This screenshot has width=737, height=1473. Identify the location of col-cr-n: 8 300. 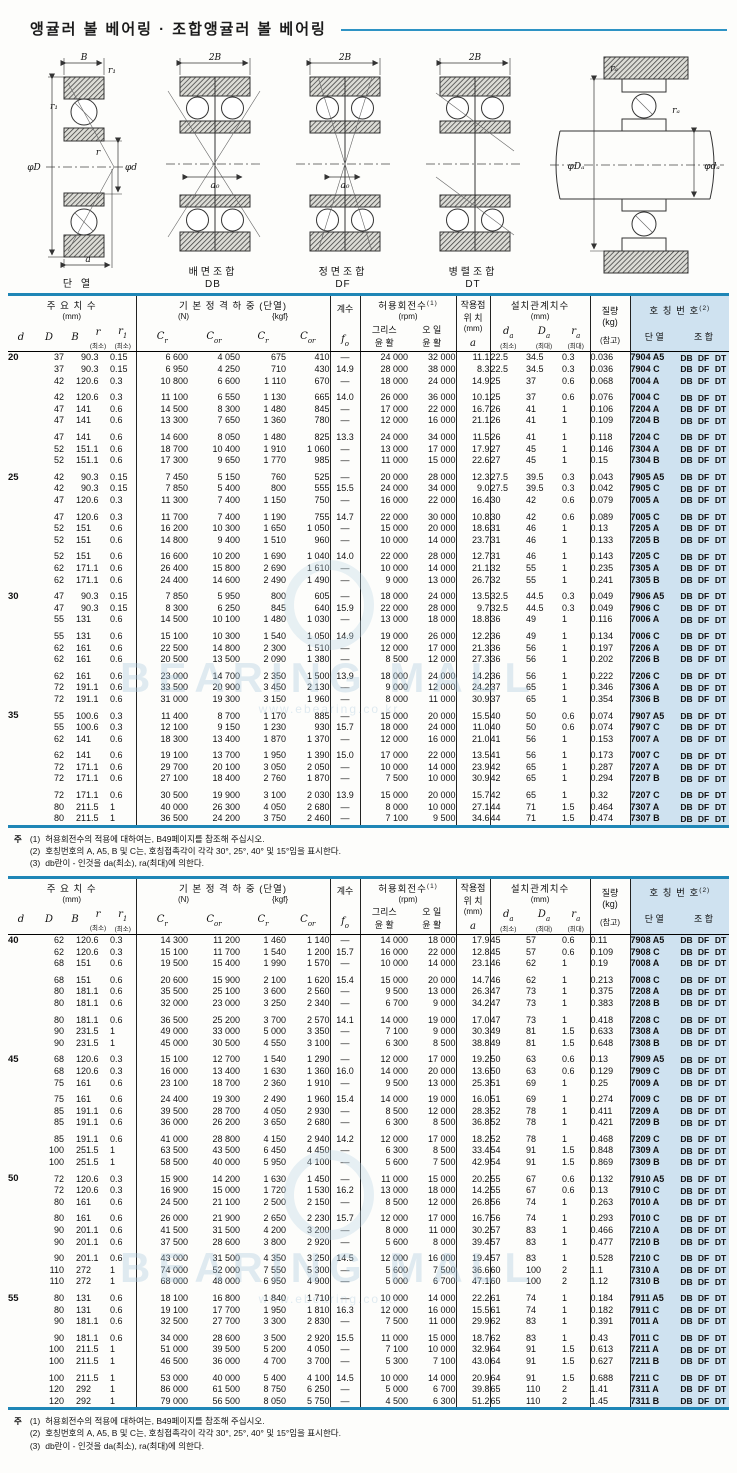
(161, 608).